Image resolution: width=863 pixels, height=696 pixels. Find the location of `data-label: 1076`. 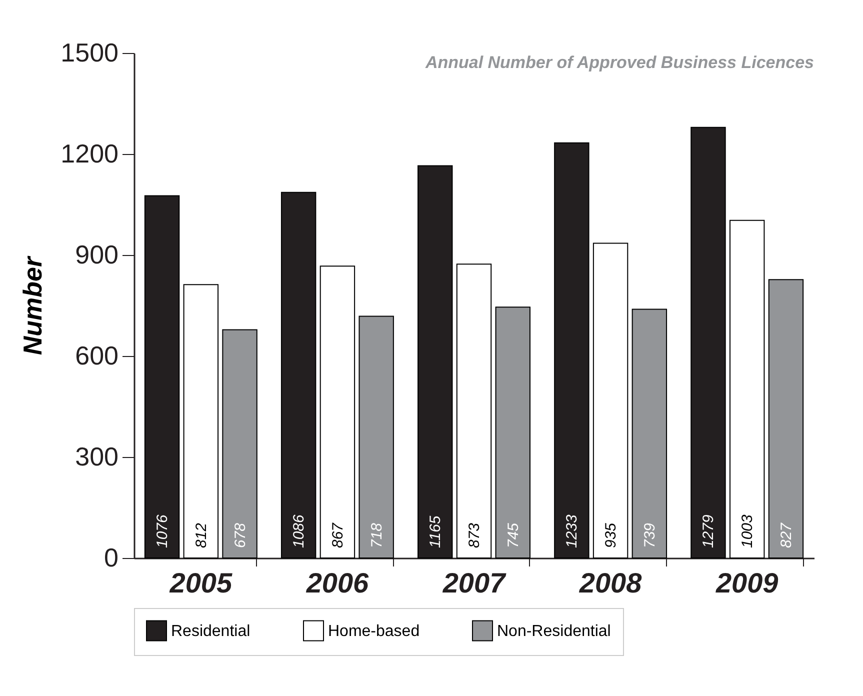

data-label: 1076 is located at coordinates (163, 531).